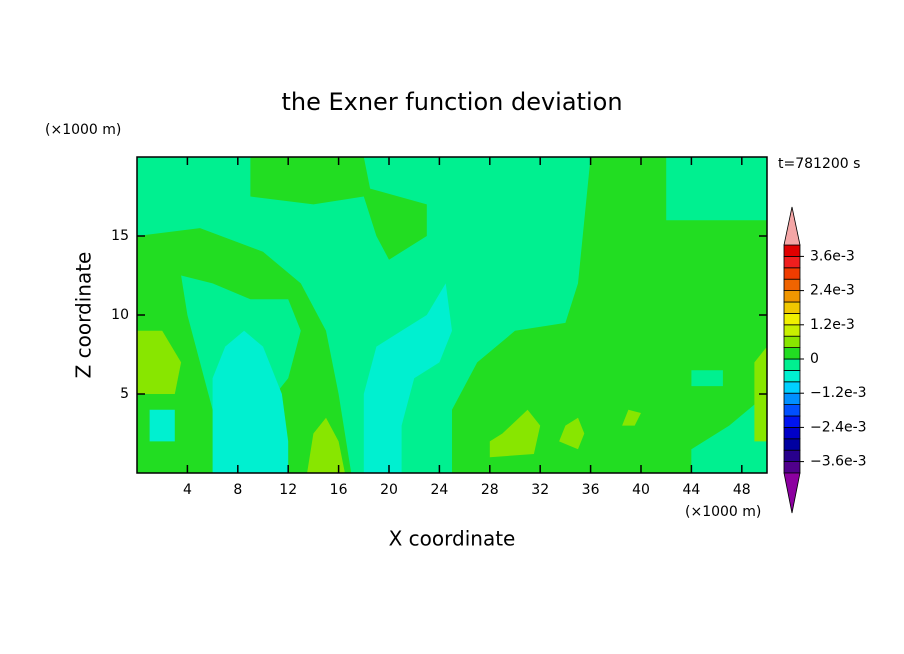 The height and width of the screenshot is (654, 904). What do you see at coordinates (339, 490) in the screenshot?
I see `x-tick-label: 16` at bounding box center [339, 490].